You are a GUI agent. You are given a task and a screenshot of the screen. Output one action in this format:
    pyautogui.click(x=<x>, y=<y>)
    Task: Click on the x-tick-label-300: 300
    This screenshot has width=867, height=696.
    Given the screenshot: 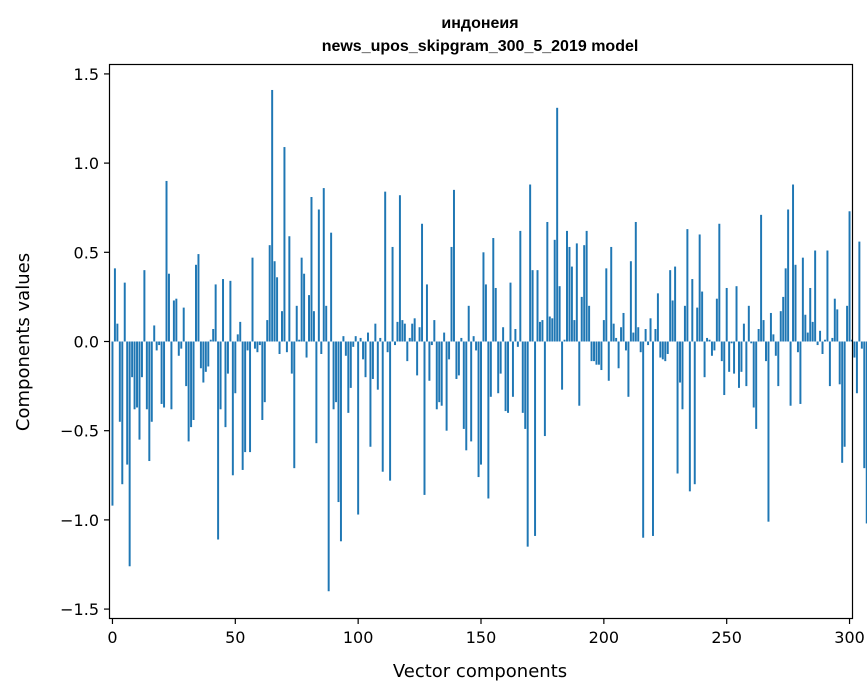 What is the action you would take?
    pyautogui.click(x=849, y=637)
    